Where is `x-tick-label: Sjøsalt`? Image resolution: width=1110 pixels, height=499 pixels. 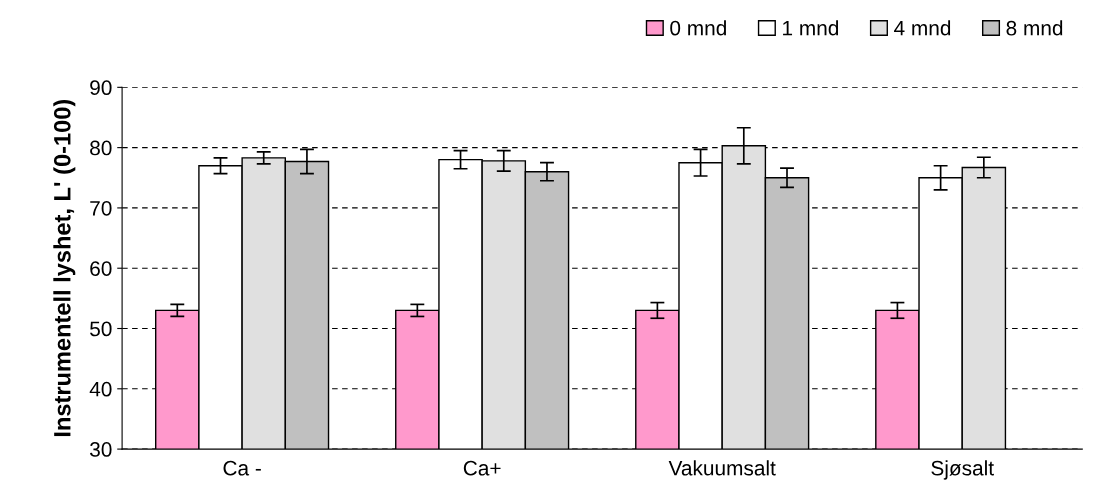
x-tick-label: Sjøsalt is located at coordinates (962, 470).